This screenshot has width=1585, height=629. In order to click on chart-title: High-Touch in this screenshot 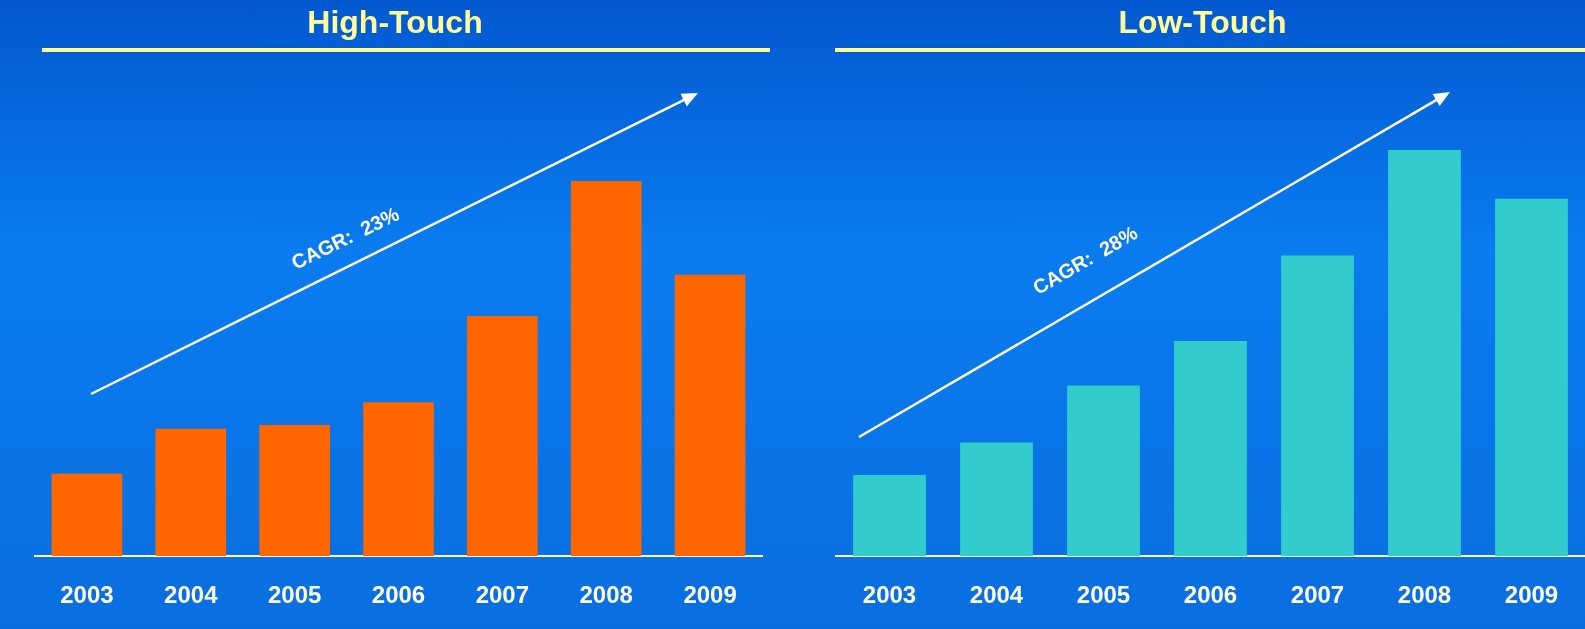, I will do `click(395, 22)`.